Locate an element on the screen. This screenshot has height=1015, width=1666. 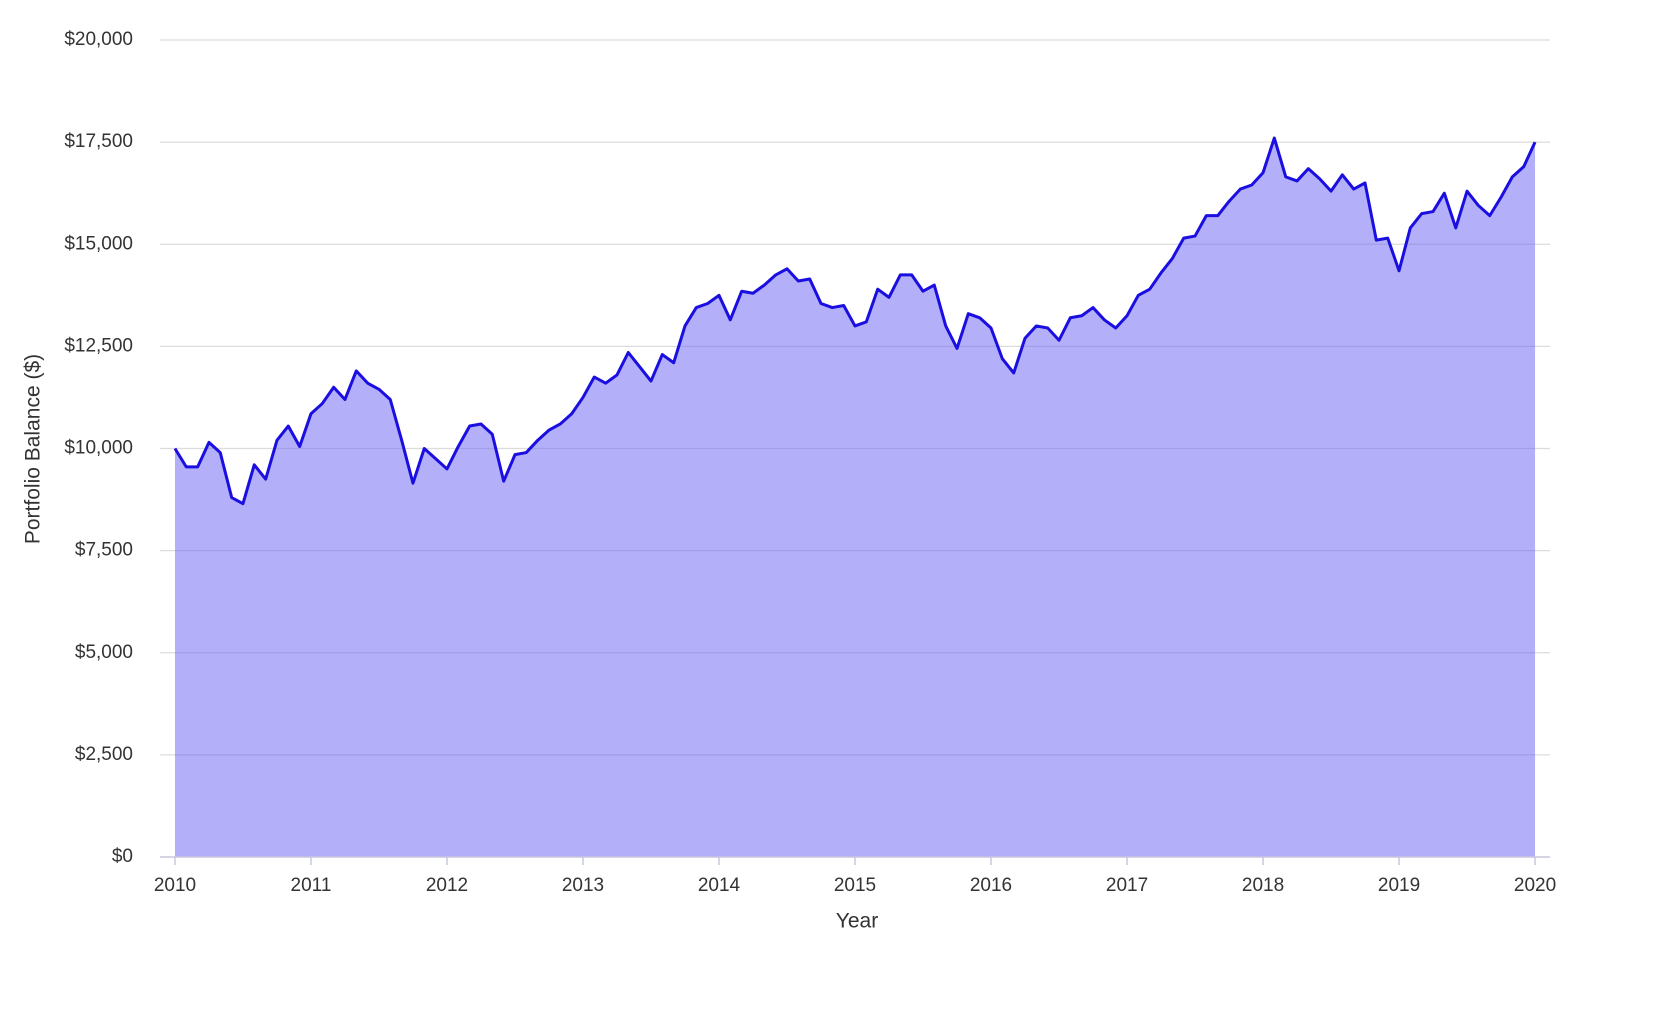
y-tick-label: $2,500 is located at coordinates (104, 754).